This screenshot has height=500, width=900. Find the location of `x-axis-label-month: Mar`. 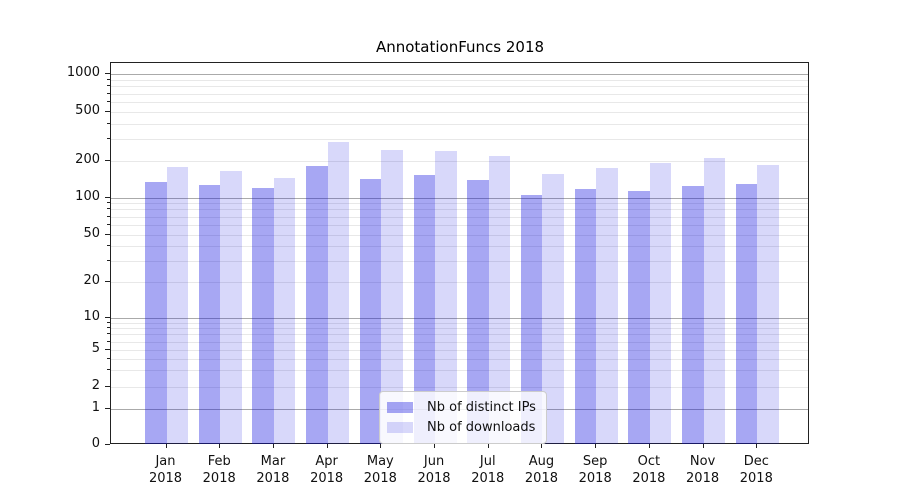

x-axis-label-month: Mar is located at coordinates (273, 461).